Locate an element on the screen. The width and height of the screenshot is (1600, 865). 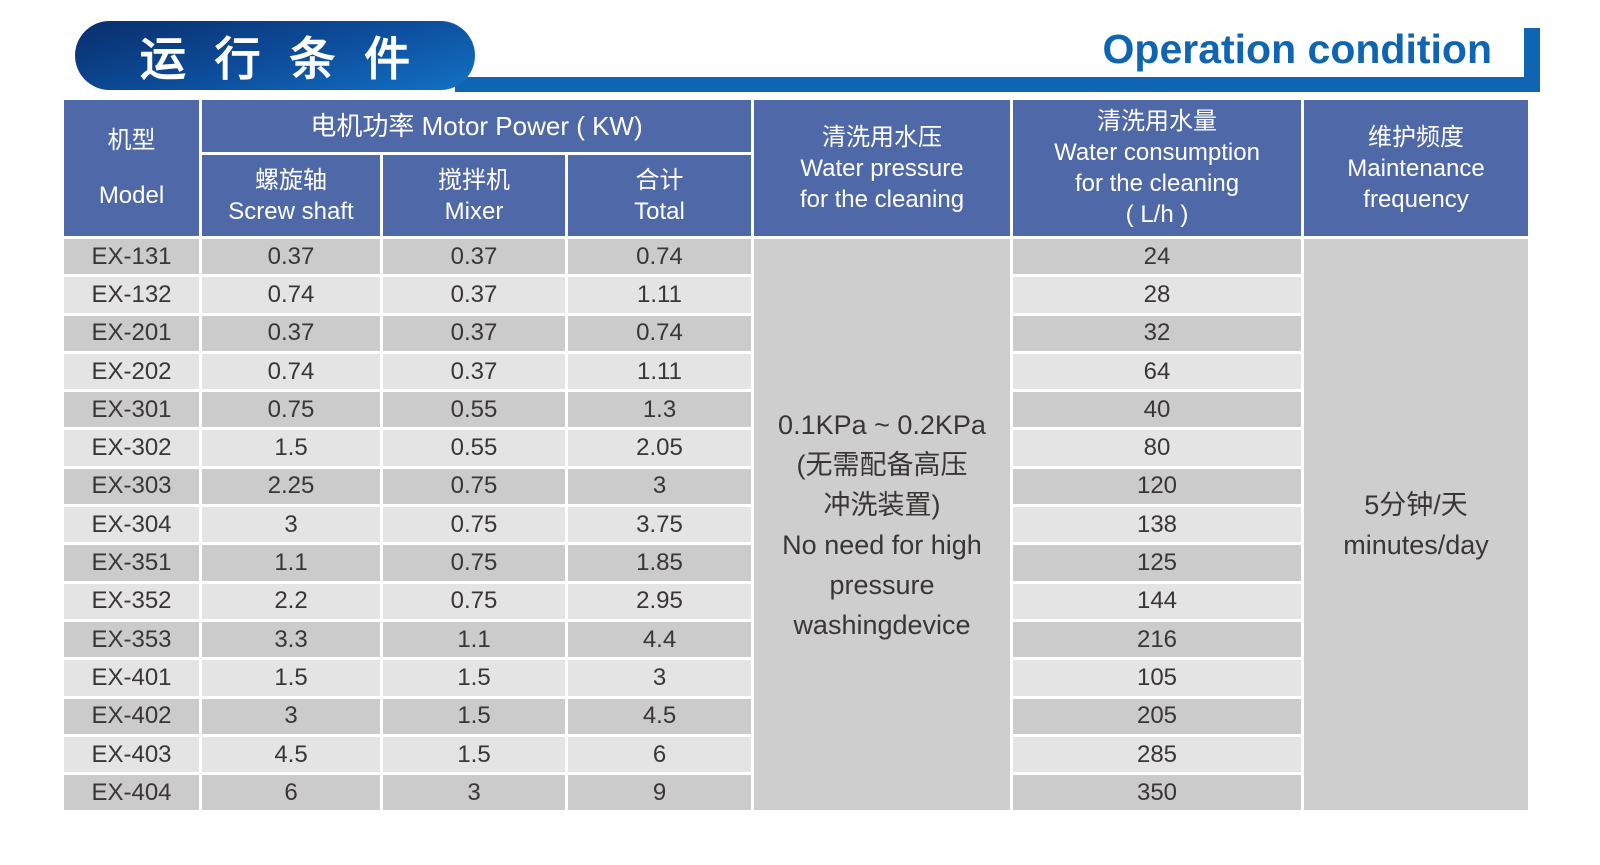
water-pressure-line: washingdevice is located at coordinates (882, 624).